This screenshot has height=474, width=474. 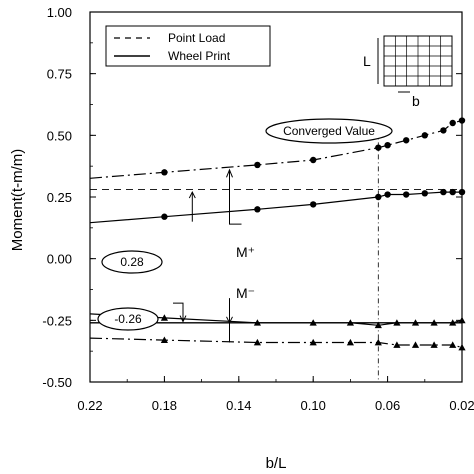 What do you see at coordinates (229, 173) in the screenshot?
I see `m-plus-arrowhead` at bounding box center [229, 173].